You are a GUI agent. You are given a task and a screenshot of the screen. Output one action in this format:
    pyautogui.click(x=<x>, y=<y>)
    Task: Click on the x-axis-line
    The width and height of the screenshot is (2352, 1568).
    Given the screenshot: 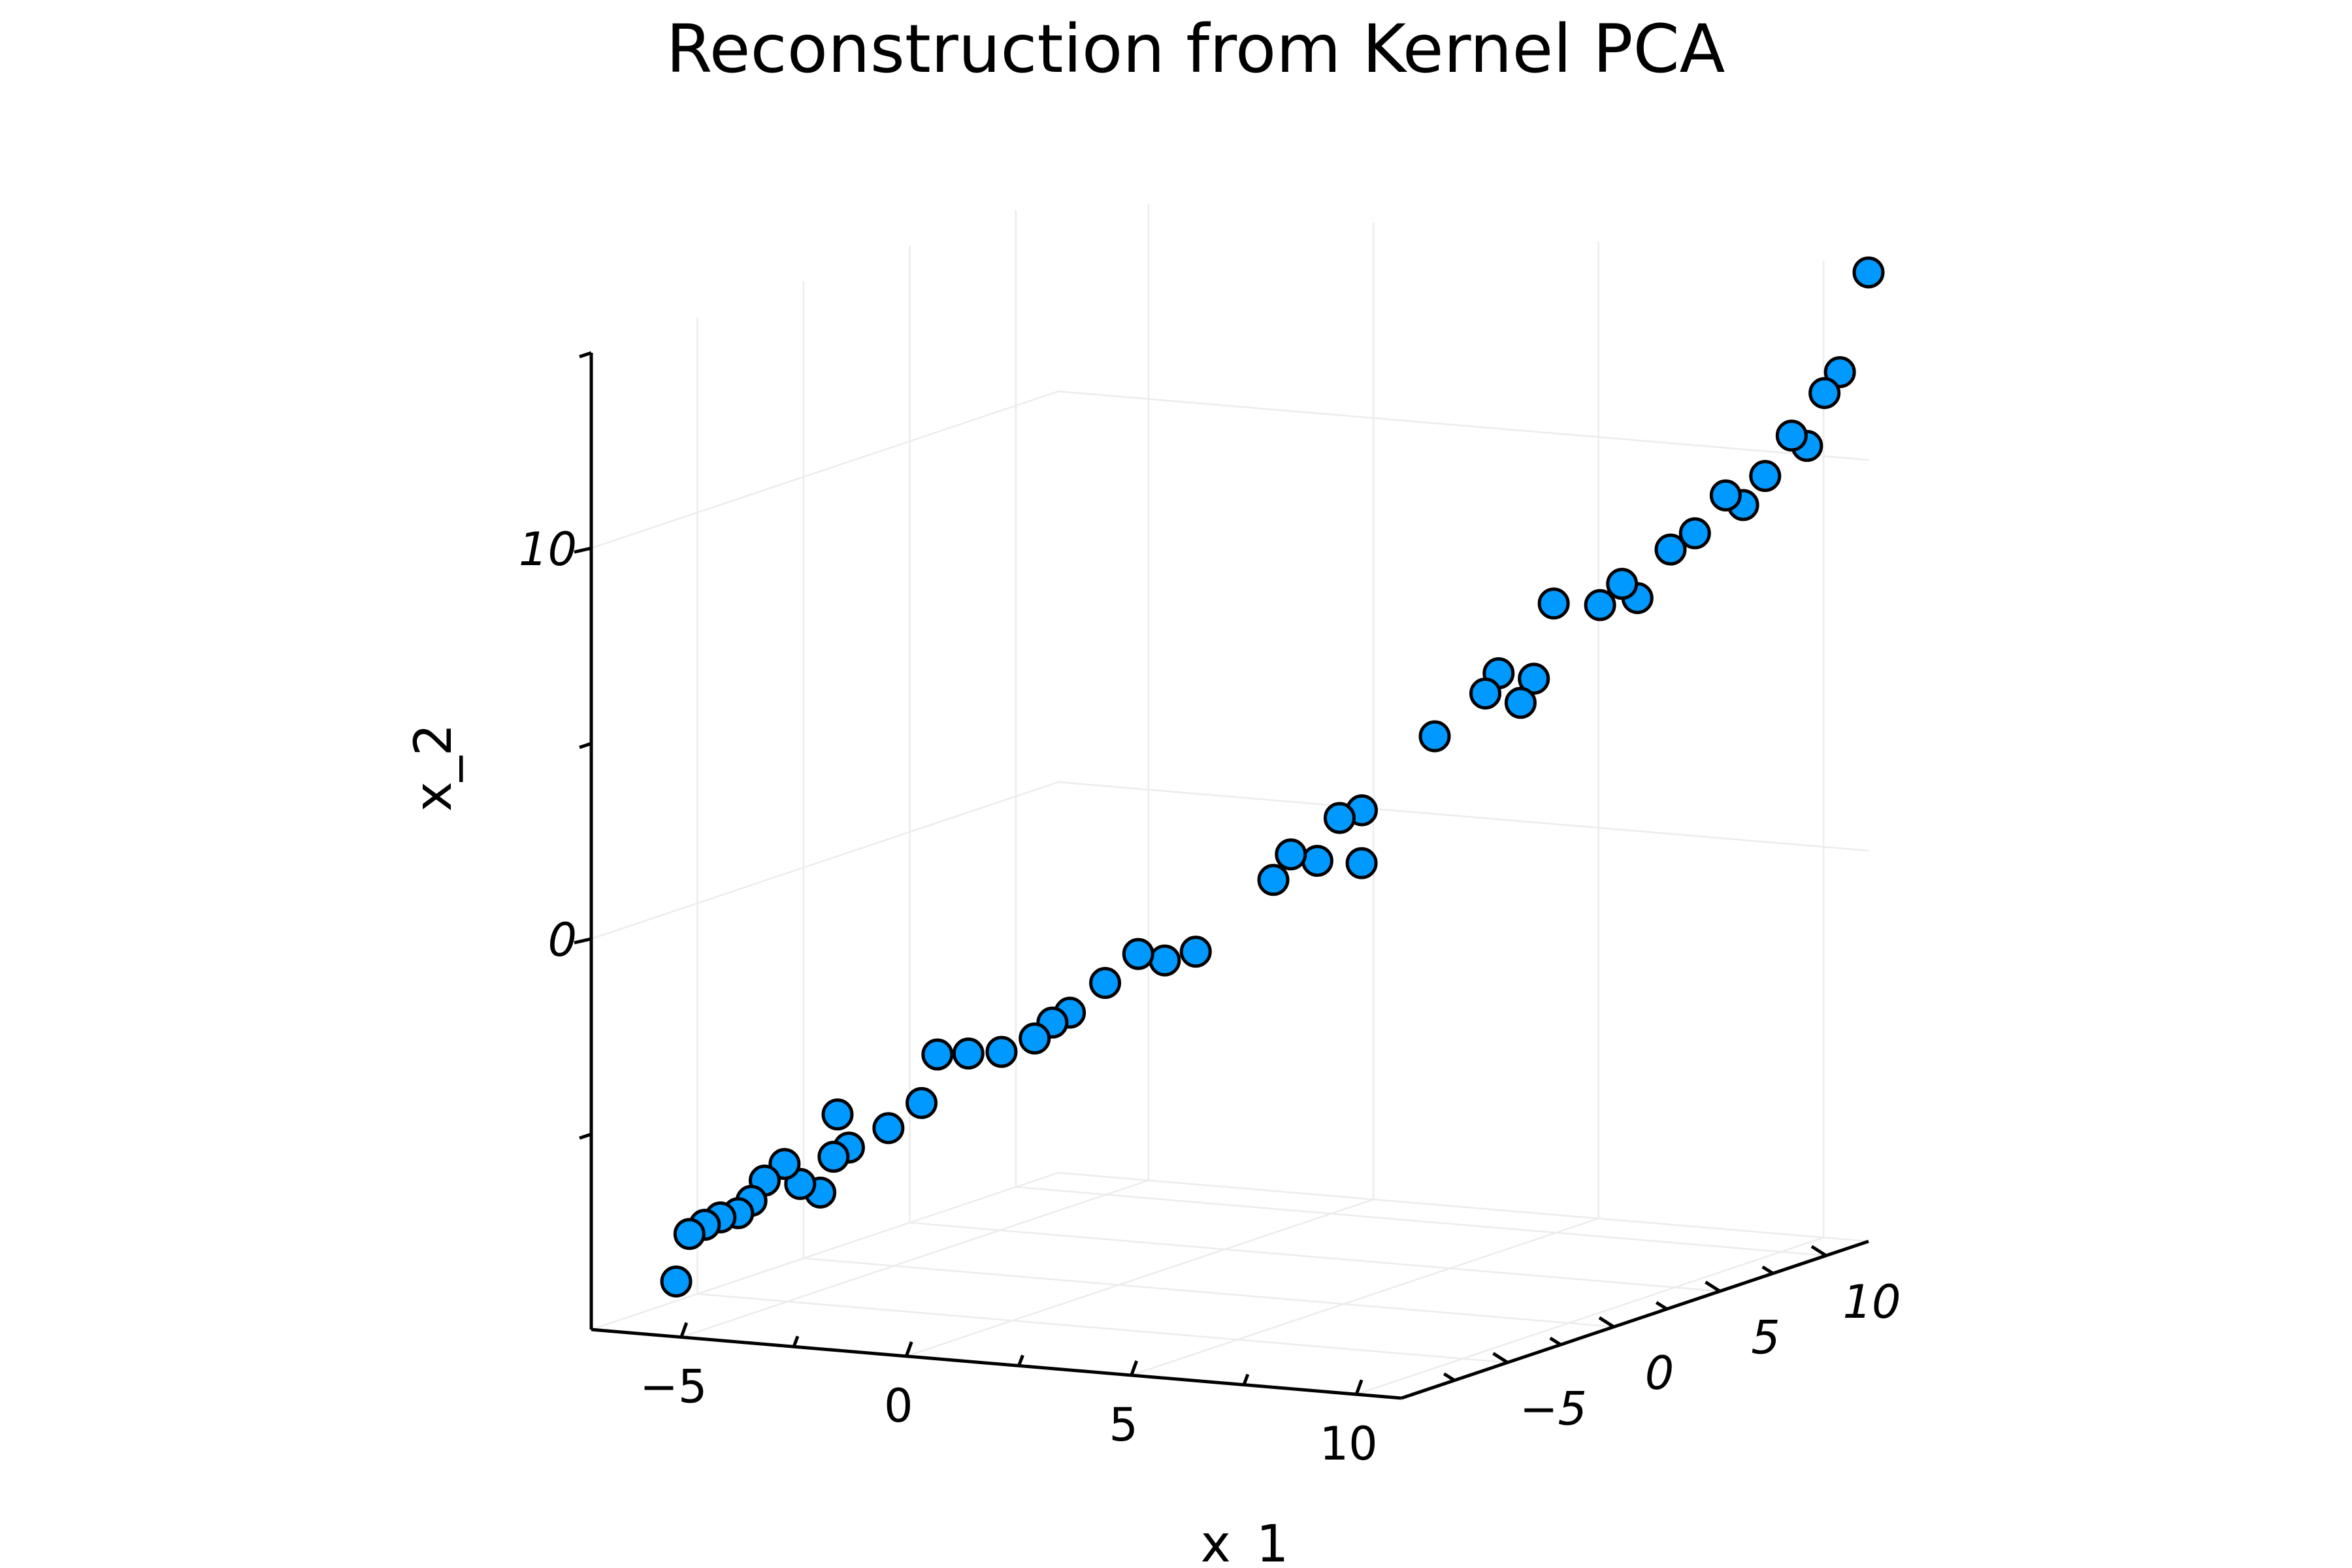 What is the action you would take?
    pyautogui.click(x=996, y=1364)
    